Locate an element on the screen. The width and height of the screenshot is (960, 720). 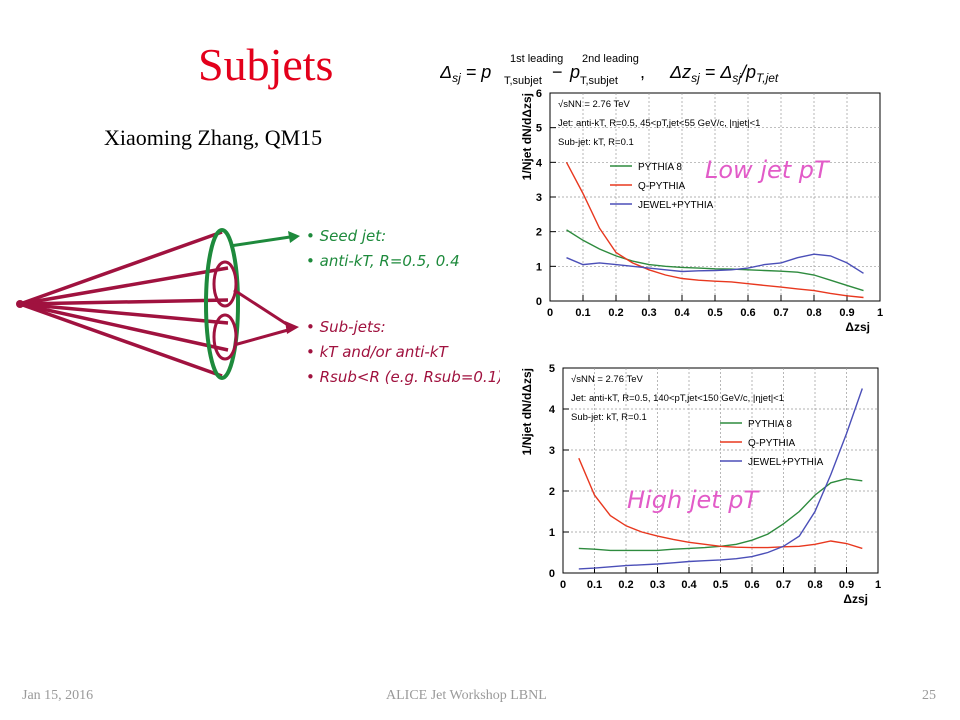
y-tick-label: 6 is located at coordinates (539, 94).